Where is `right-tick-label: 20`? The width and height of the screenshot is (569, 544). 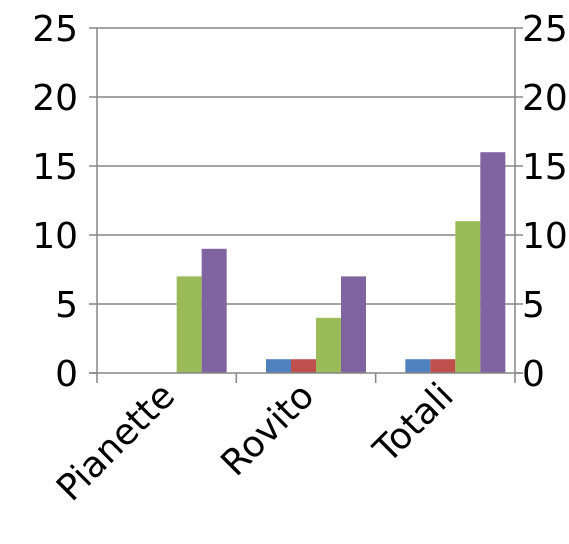 right-tick-label: 20 is located at coordinates (545, 98).